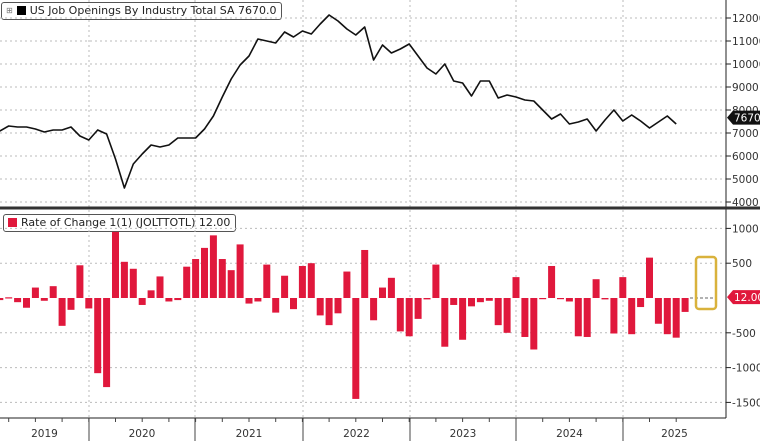 This screenshot has width=760, height=441. Describe the element at coordinates (44, 434) in the screenshot. I see `svg-text: 2019` at that location.